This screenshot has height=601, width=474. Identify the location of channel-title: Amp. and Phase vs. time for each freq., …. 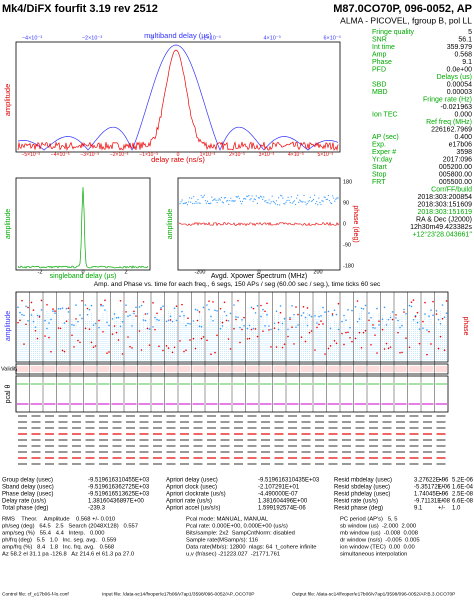
(237, 284).